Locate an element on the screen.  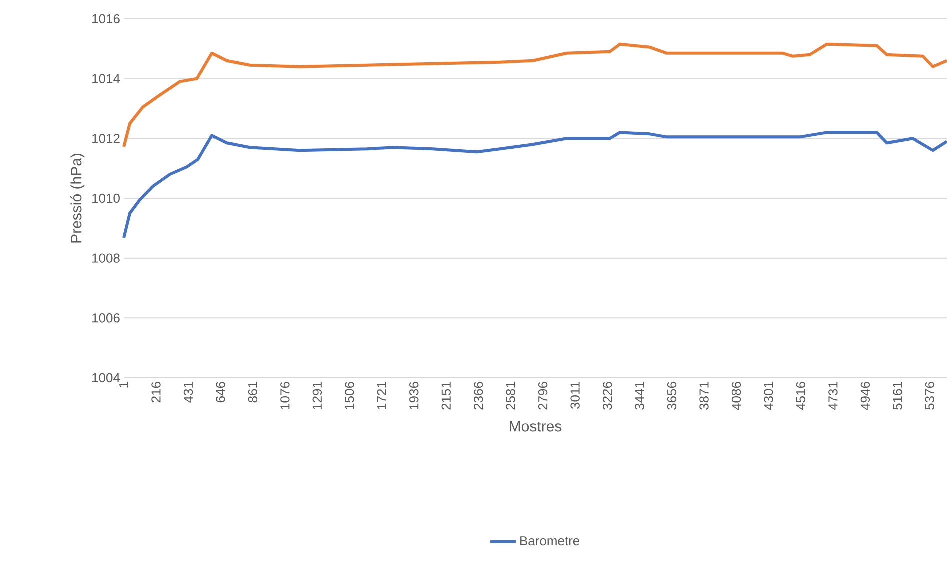
x-tick-label: 4301 is located at coordinates (769, 396).